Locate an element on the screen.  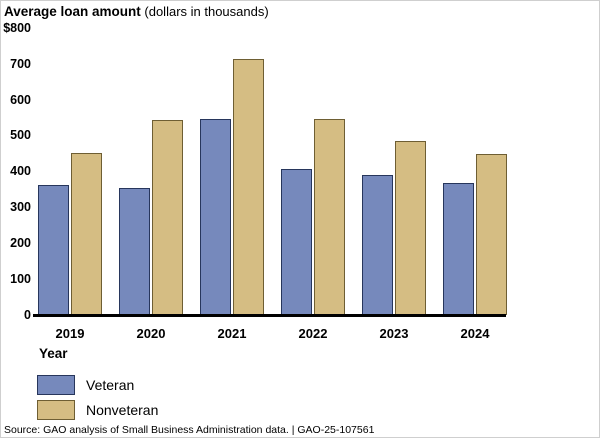
x-tick-label-2022: 2022 is located at coordinates (313, 333).